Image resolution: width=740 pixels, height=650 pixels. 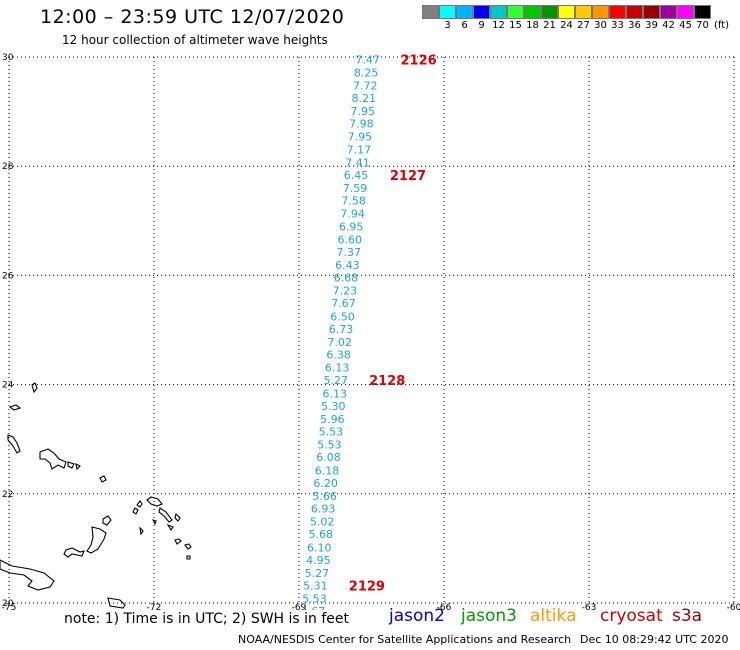 What do you see at coordinates (325, 483) in the screenshot?
I see `wave-height-value: 6.20` at bounding box center [325, 483].